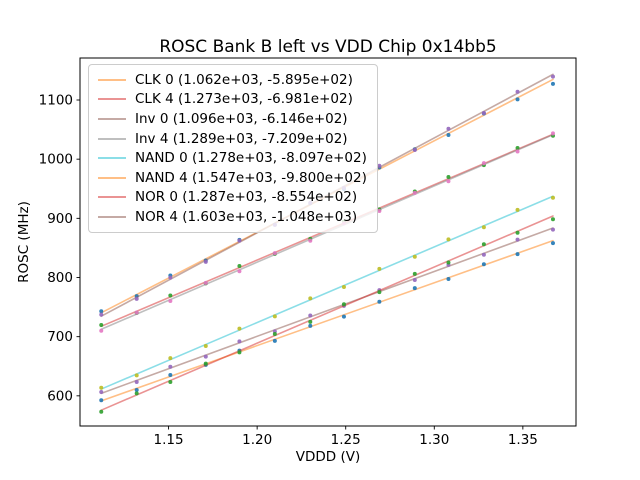  I want to click on x-tick-label: 1.20, so click(257, 440).